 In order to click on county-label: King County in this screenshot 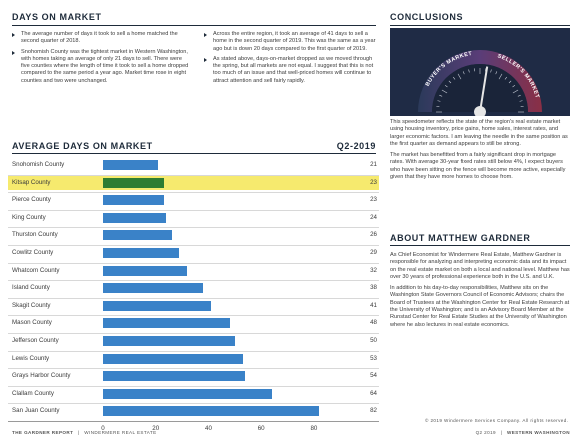, I will do `click(29, 217)`.